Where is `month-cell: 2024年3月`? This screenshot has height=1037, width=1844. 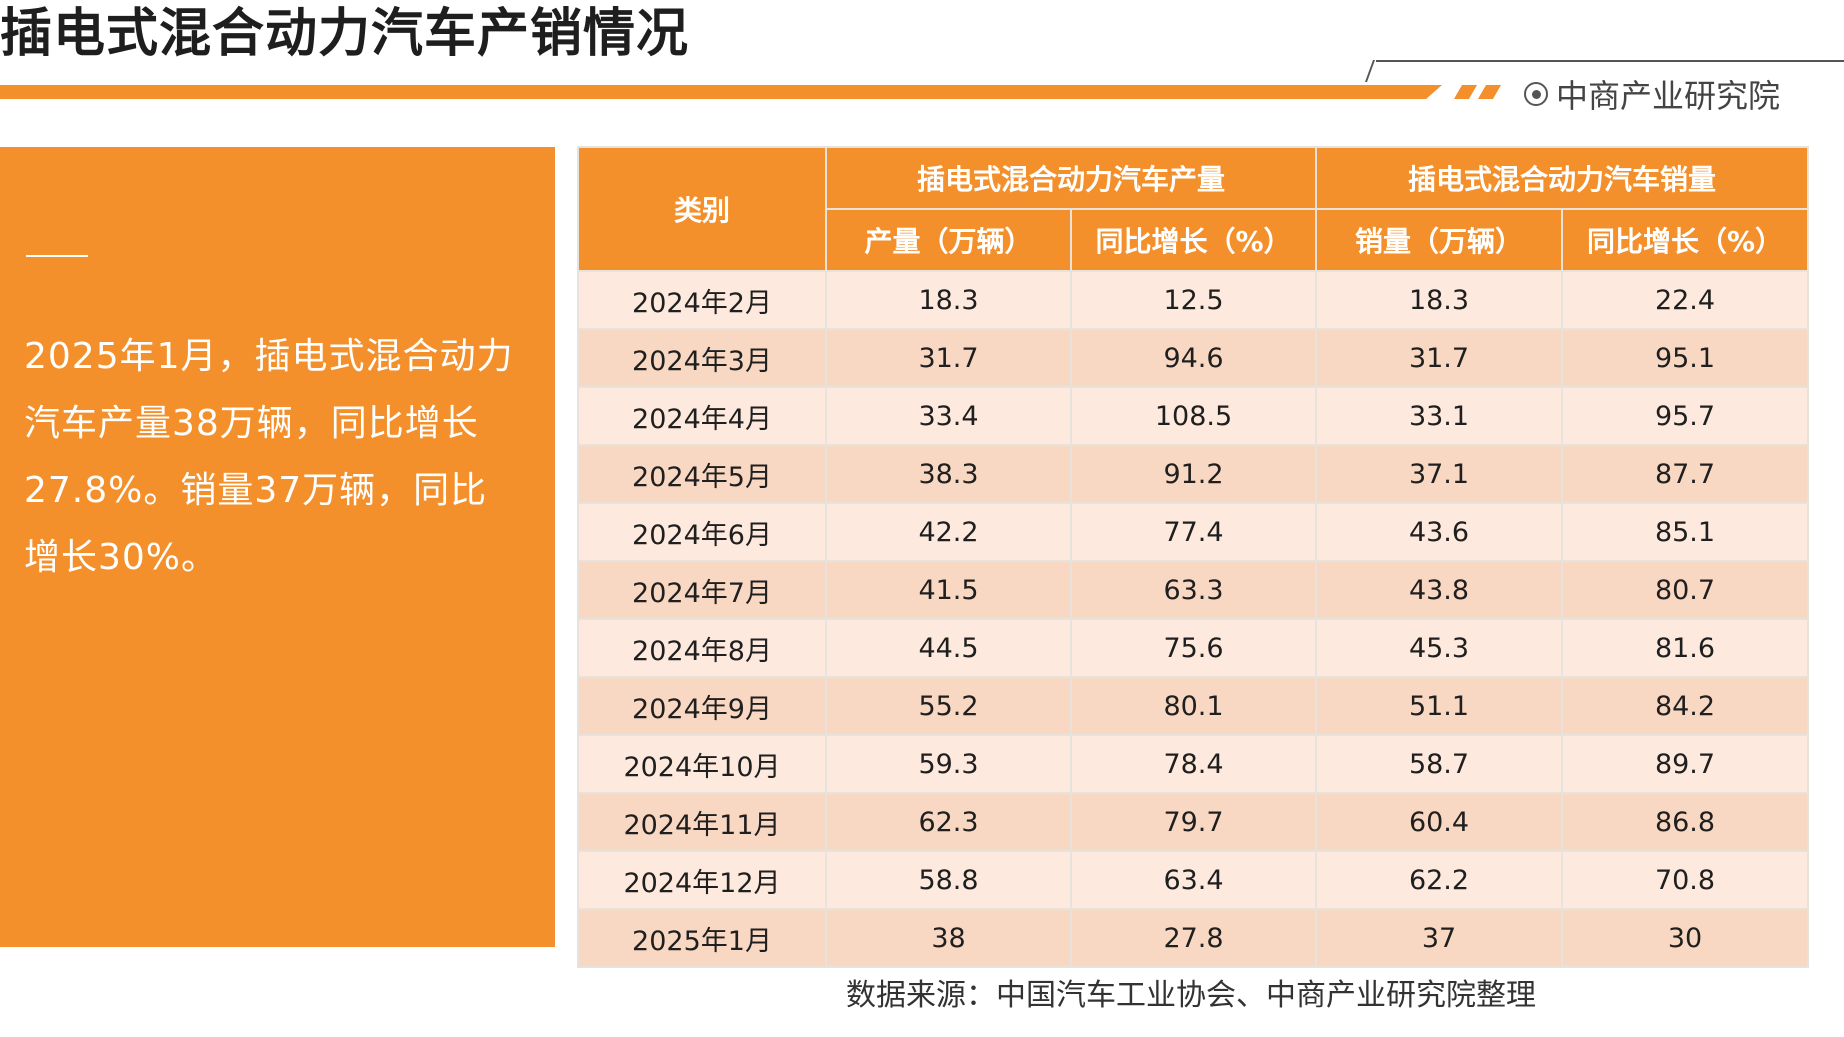
month-cell: 2024年3月 is located at coordinates (702, 358).